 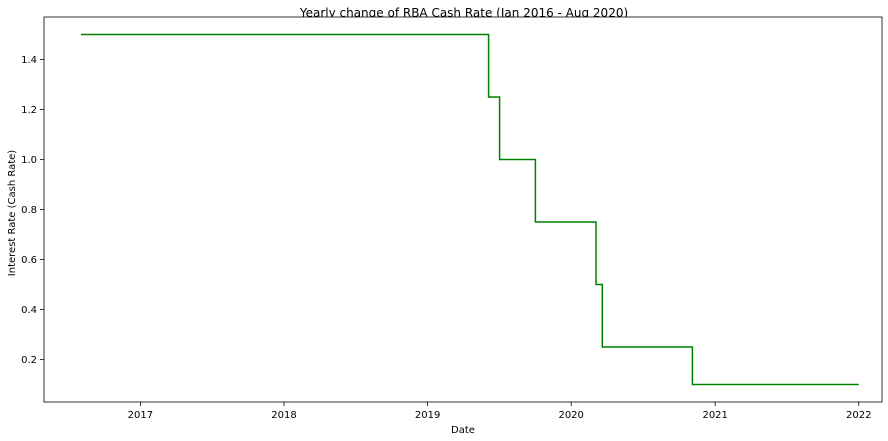 What do you see at coordinates (427, 415) in the screenshot?
I see `x-tick-label: 2019` at bounding box center [427, 415].